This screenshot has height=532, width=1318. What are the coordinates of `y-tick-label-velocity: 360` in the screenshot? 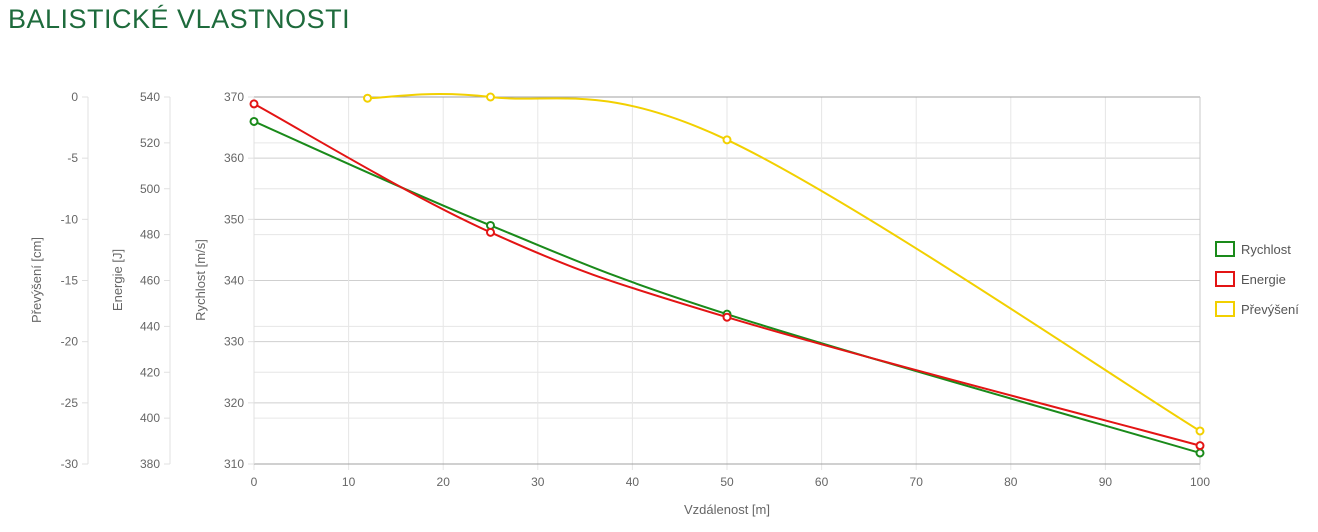 It's located at (234, 158).